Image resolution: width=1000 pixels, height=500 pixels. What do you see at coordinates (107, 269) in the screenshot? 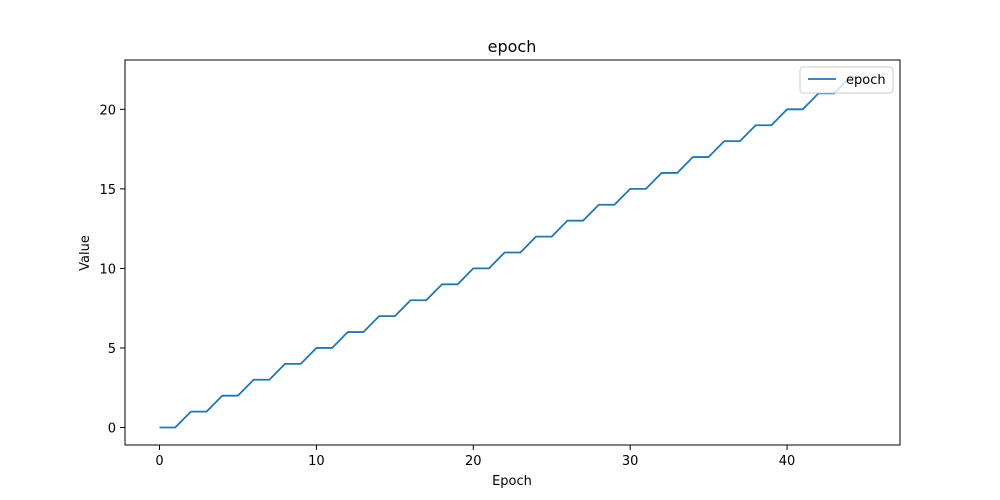
I see `y-tick-label: 10` at bounding box center [107, 269].